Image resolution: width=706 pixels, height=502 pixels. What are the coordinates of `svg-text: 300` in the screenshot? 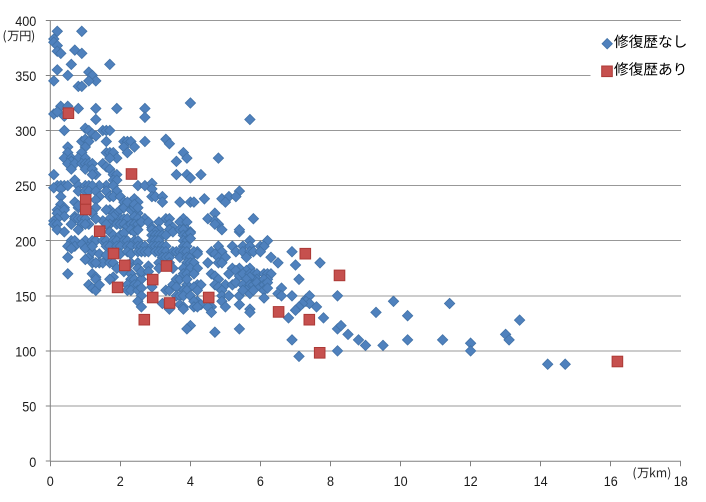 It's located at (25, 131).